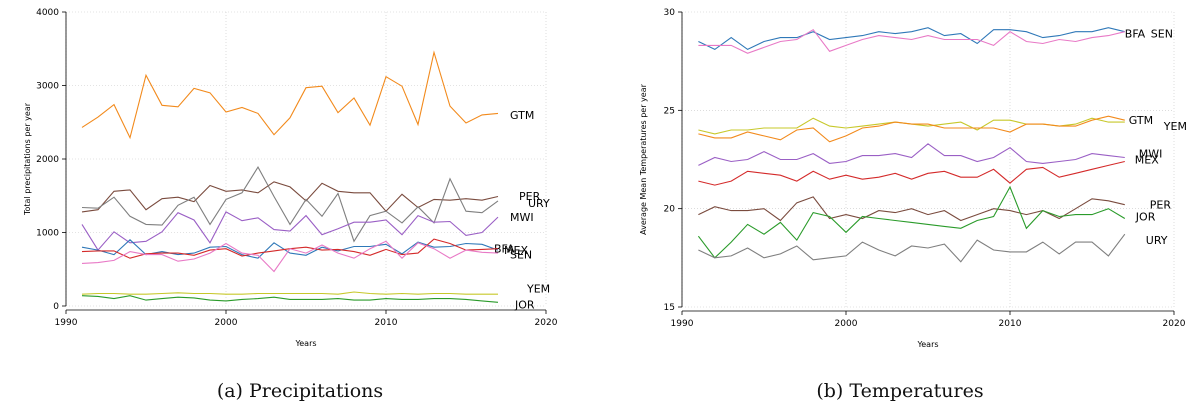  Describe the element at coordinates (47, 234) in the screenshot. I see `y-tick-label: 1000` at that location.